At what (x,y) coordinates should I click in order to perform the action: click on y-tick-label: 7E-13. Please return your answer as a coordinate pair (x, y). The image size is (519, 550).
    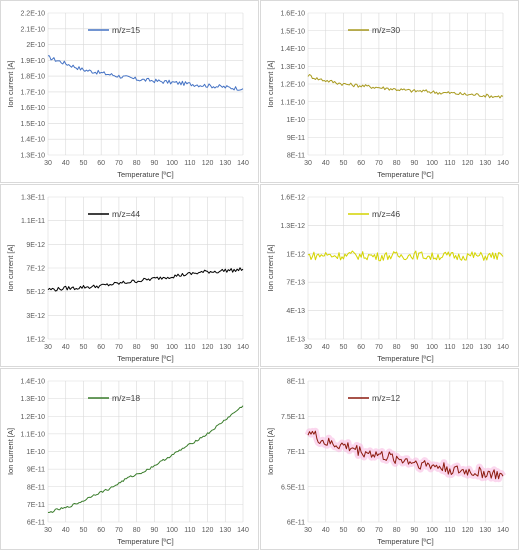
    Looking at the image, I should click on (295, 283).